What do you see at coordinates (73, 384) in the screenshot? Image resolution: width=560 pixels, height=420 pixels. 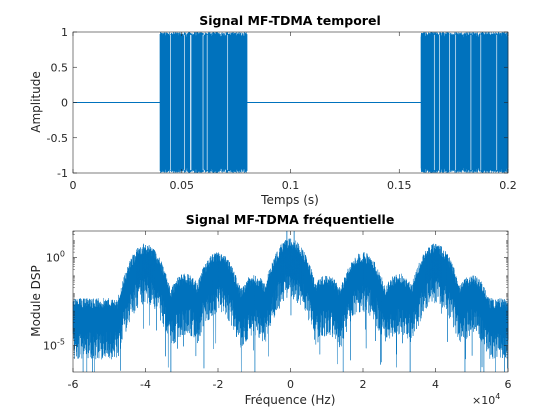 I see `frequency-x-tick-label: -6` at bounding box center [73, 384].